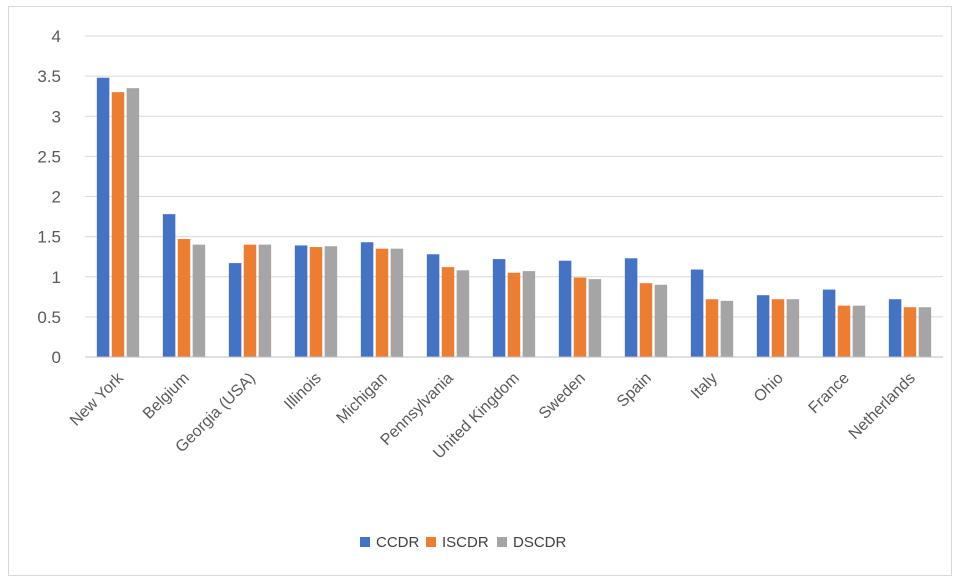  What do you see at coordinates (397, 542) in the screenshot?
I see `legend-label: CCDR` at bounding box center [397, 542].